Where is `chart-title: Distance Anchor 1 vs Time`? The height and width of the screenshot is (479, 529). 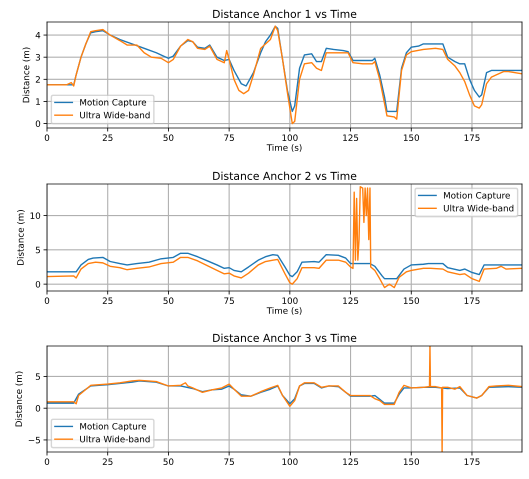 chart-title: Distance Anchor 1 vs Time is located at coordinates (284, 14).